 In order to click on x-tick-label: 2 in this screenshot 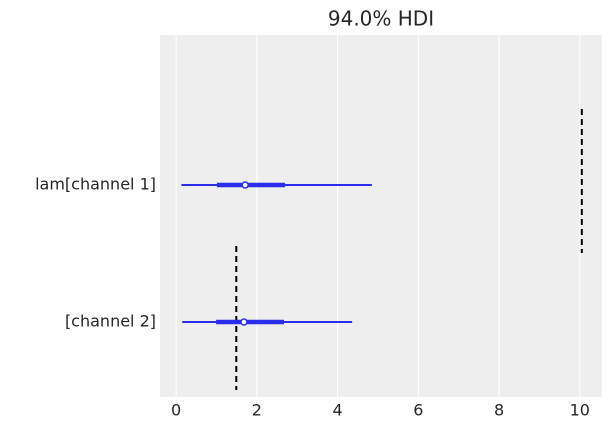, I will do `click(257, 410)`.